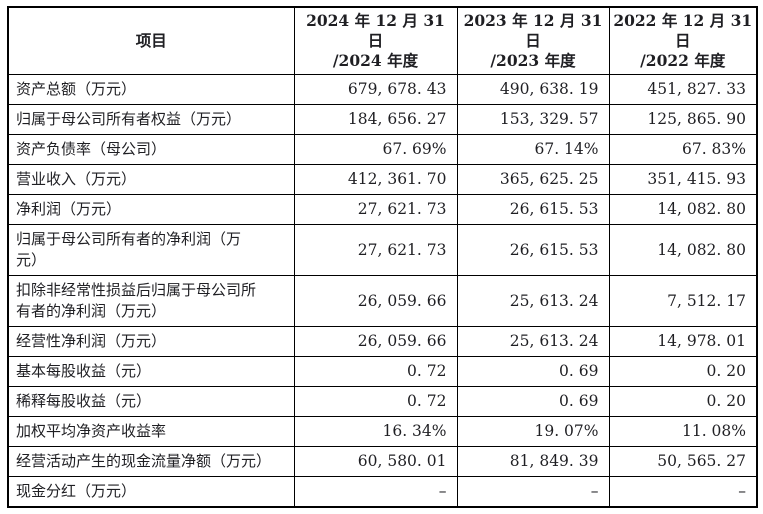 The height and width of the screenshot is (514, 763). I want to click on table-row: 稀释每股收益（元） 0. 72 0. 69 0. 20, so click(382, 401).